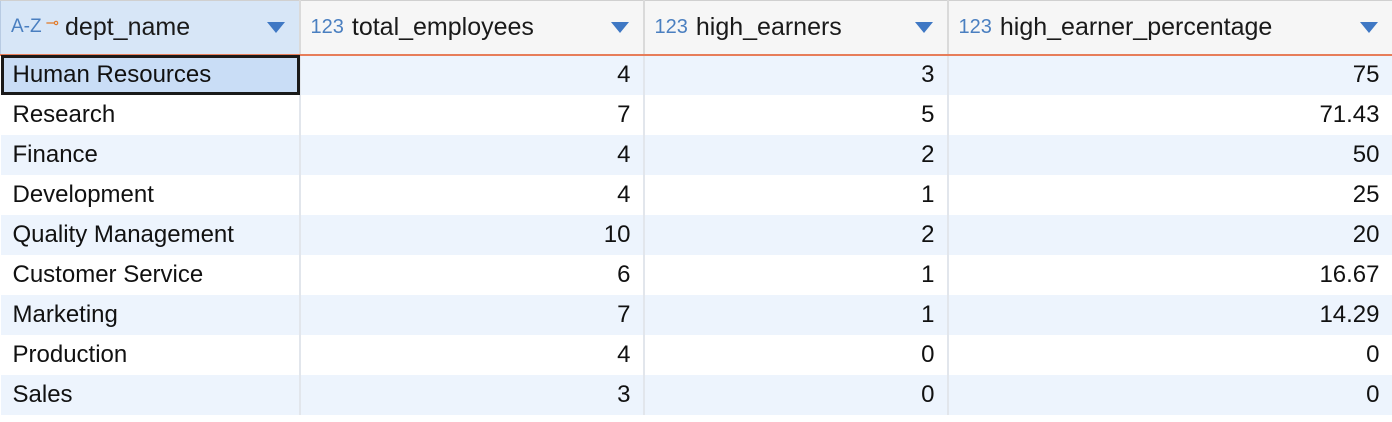 The width and height of the screenshot is (1392, 422). Describe the element at coordinates (472, 394) in the screenshot. I see `cell-total-employees: 3` at that location.